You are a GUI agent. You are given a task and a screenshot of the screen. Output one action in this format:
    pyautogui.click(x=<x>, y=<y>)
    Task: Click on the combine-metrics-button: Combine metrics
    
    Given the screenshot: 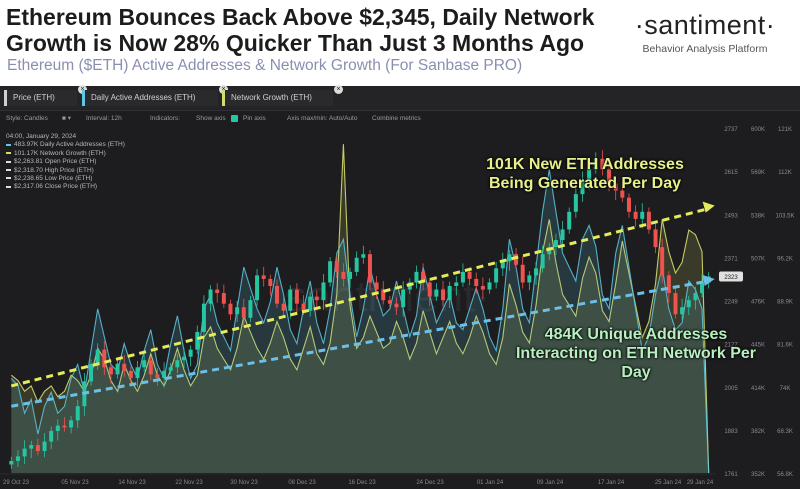 What is the action you would take?
    pyautogui.click(x=396, y=118)
    